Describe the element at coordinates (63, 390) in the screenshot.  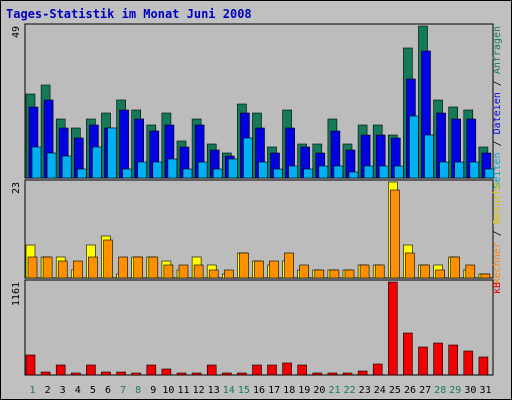
I see `x-tick-label: 3` at that location.